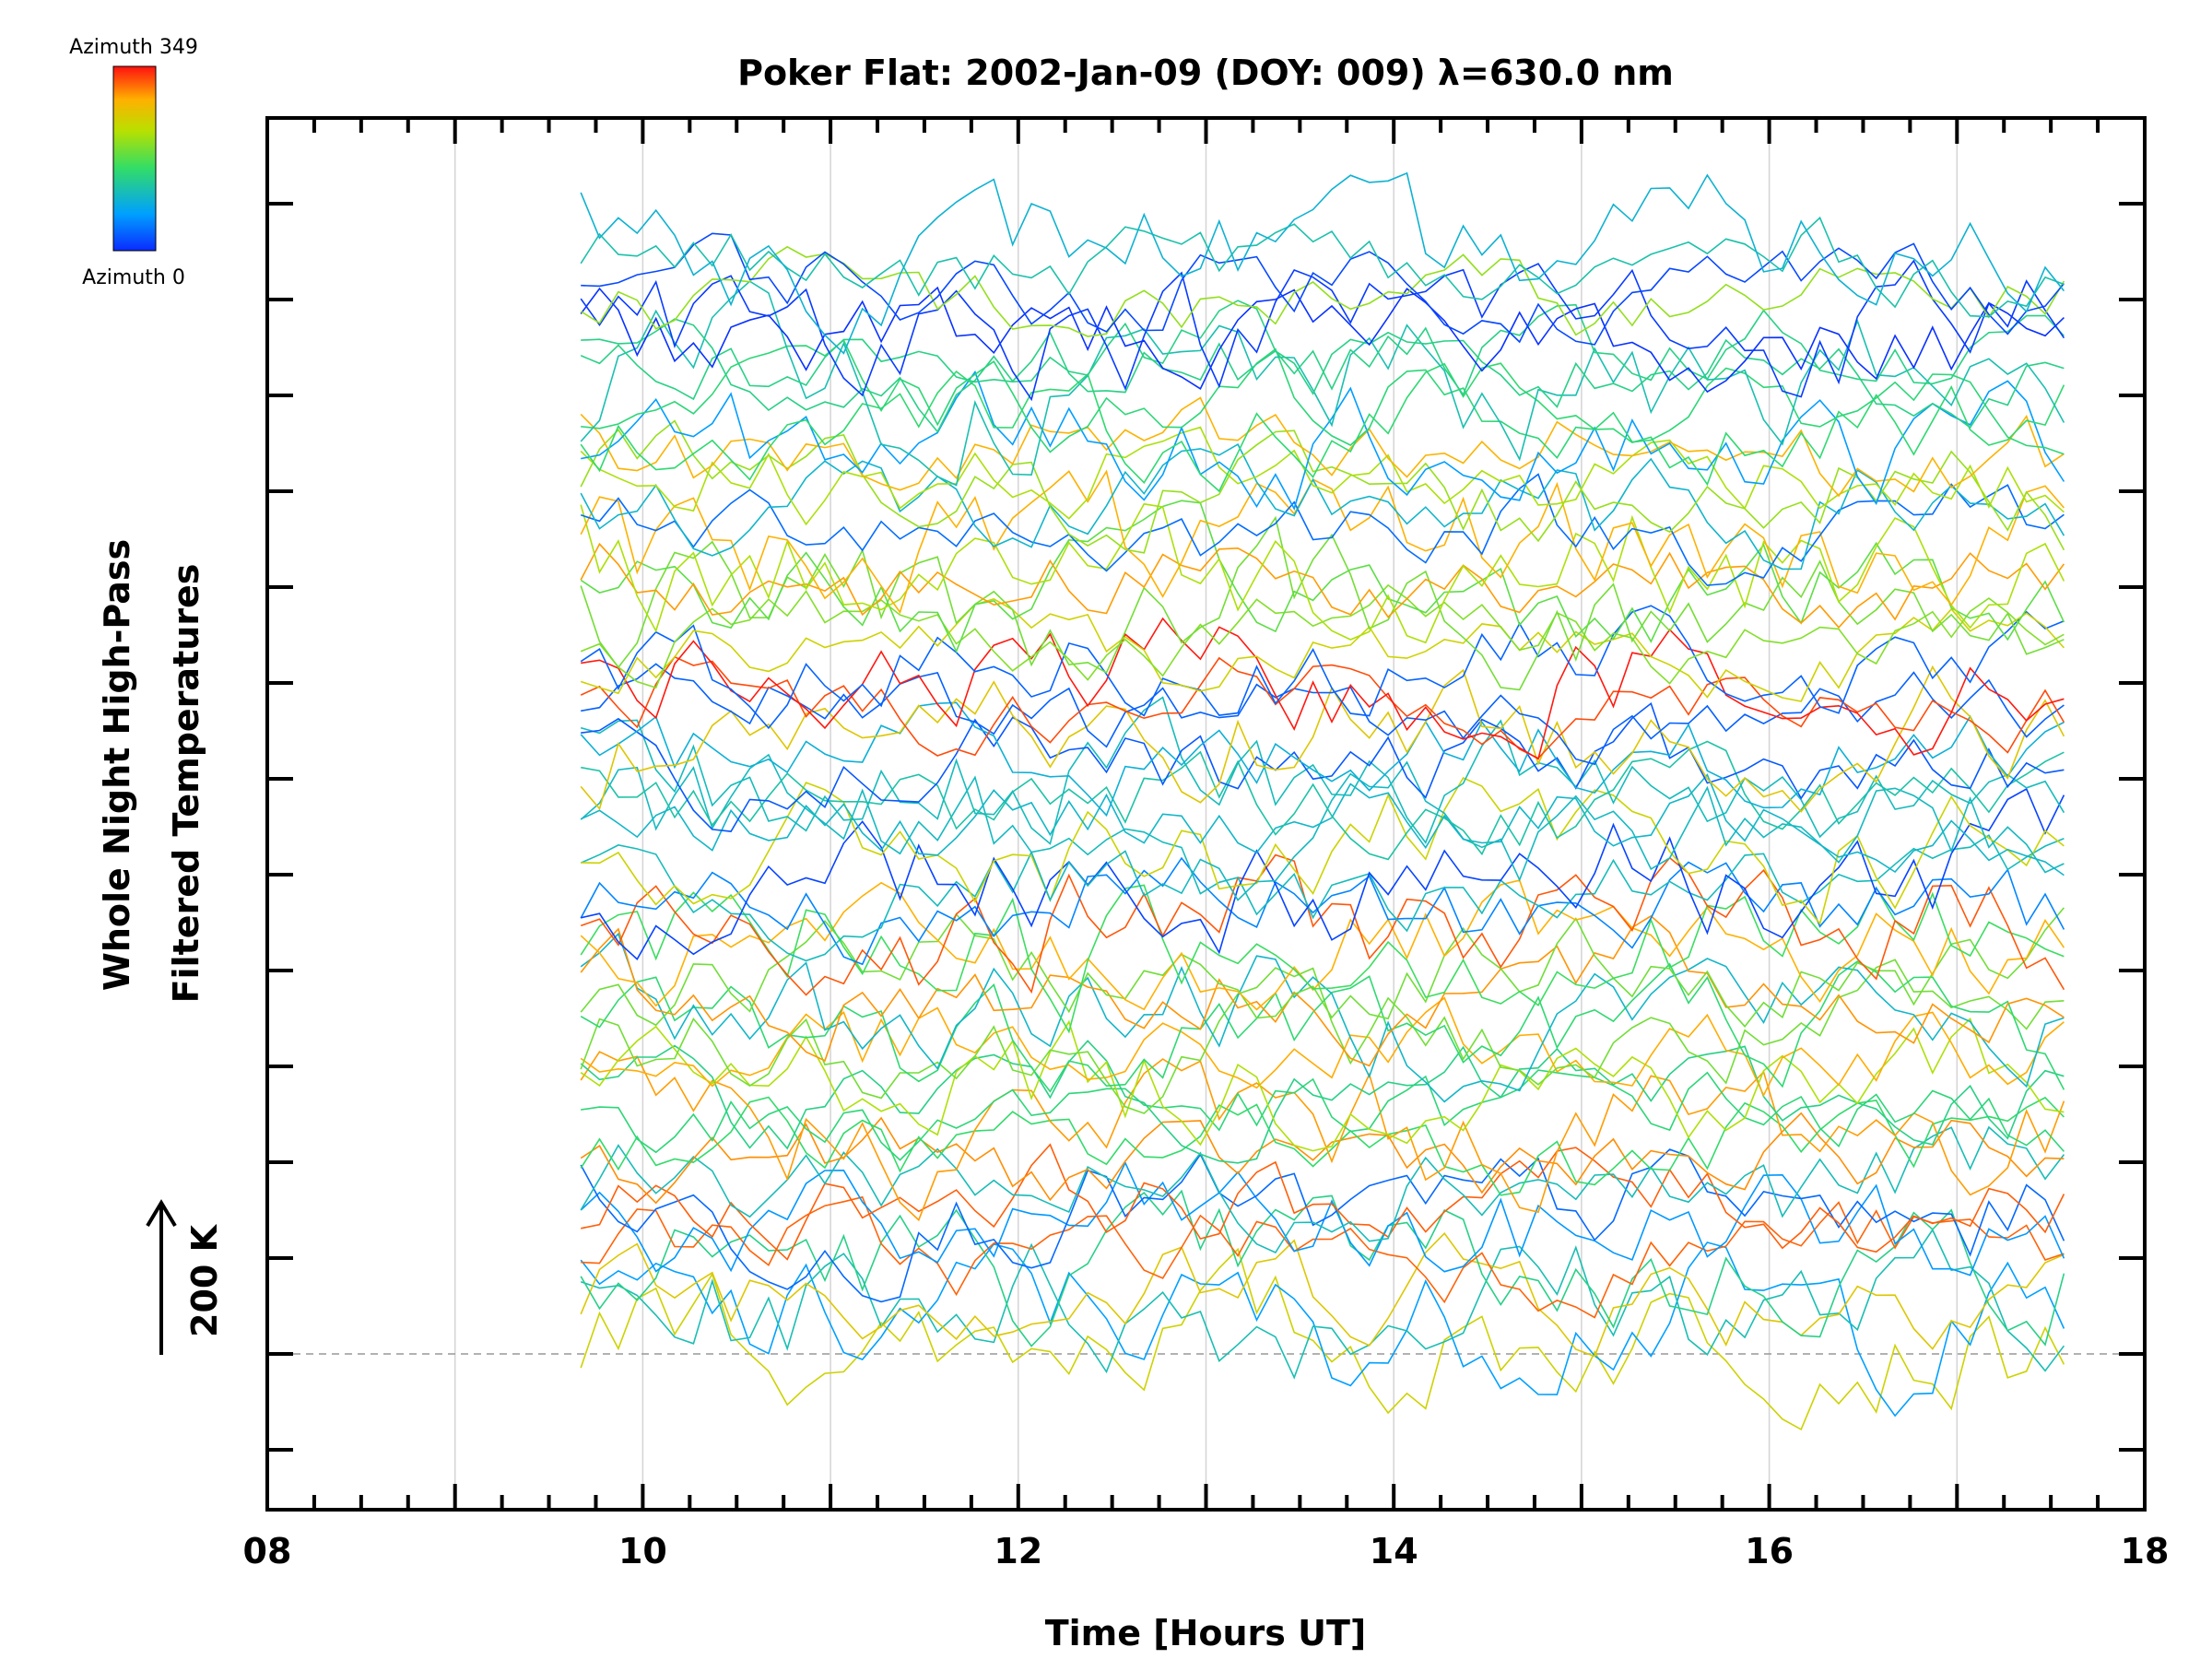 Image resolution: width=2212 pixels, height=1659 pixels. What do you see at coordinates (1394, 1551) in the screenshot?
I see `x-tick-label-14: 14` at bounding box center [1394, 1551].